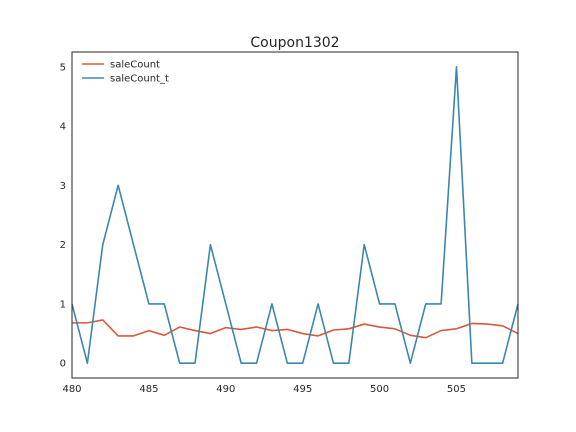  Describe the element at coordinates (71, 389) in the screenshot. I see `x-tick-label: 480` at that location.